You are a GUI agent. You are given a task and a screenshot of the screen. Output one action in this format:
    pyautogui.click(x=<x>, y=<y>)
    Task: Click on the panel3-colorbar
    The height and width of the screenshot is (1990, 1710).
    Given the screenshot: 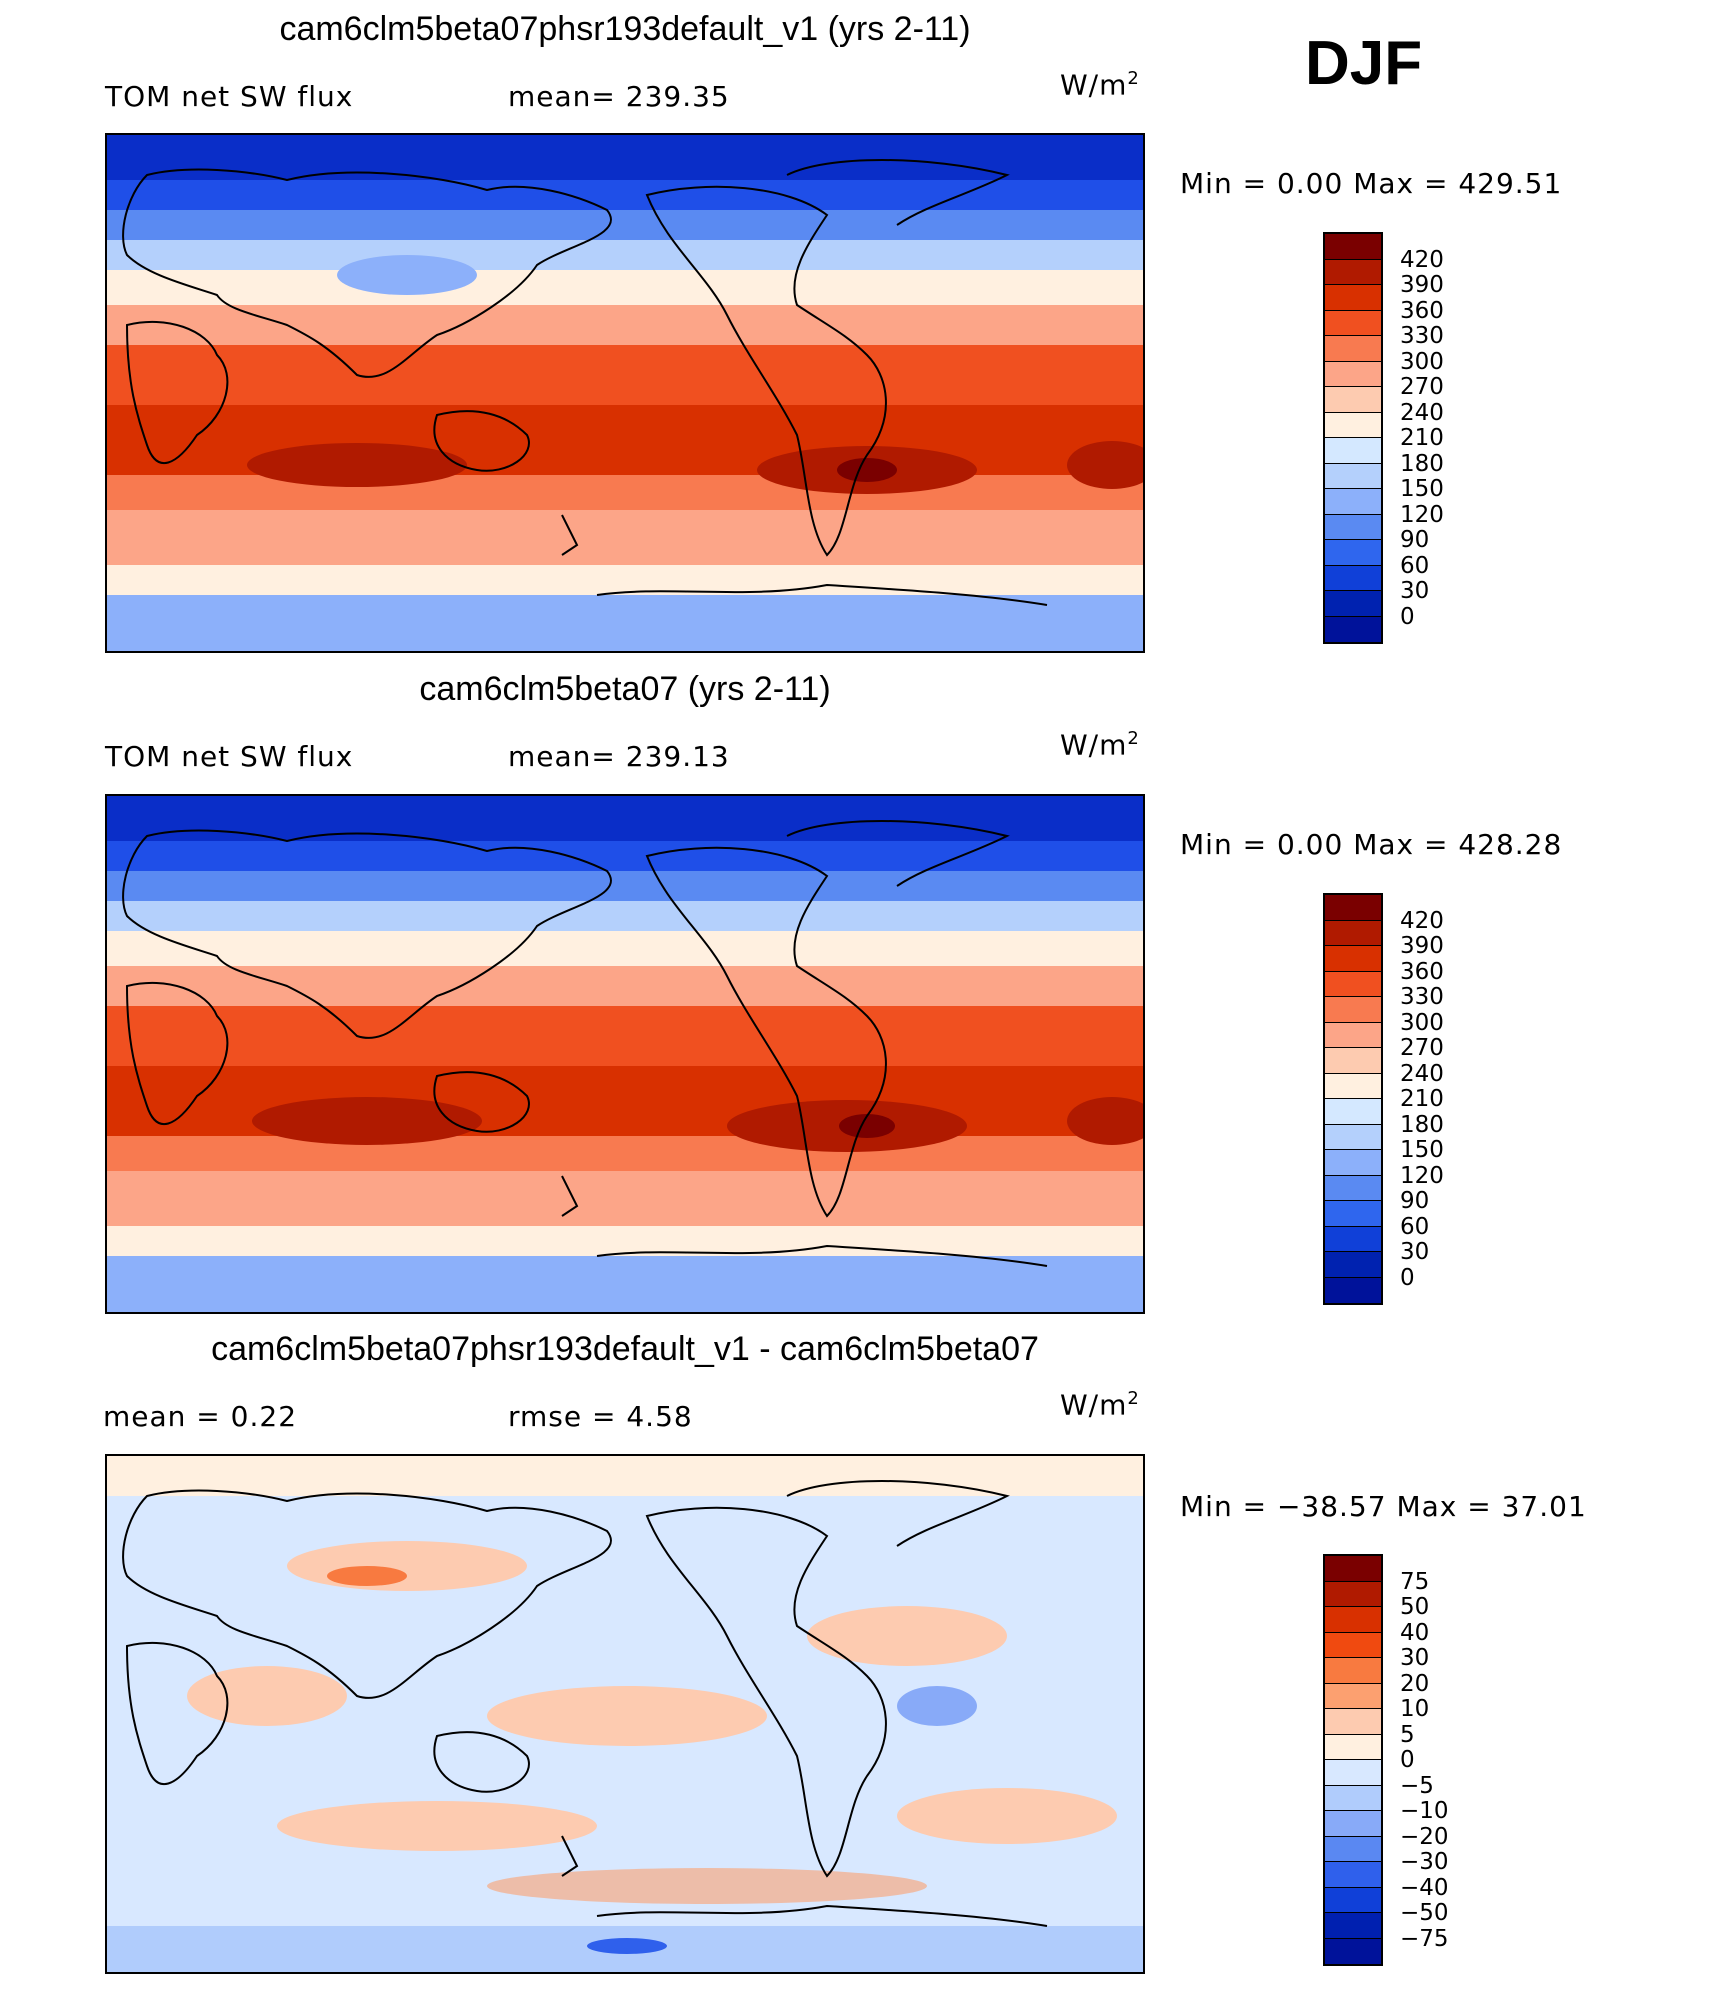 What is the action you would take?
    pyautogui.click(x=1353, y=1760)
    